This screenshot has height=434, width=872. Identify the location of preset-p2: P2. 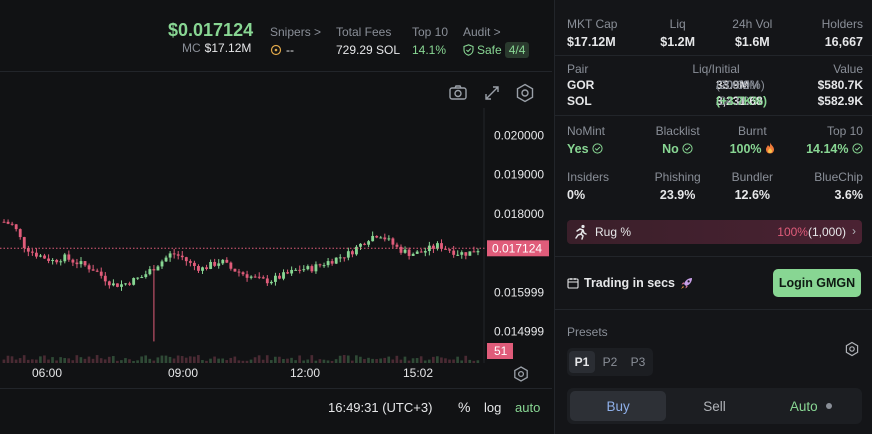
(610, 362).